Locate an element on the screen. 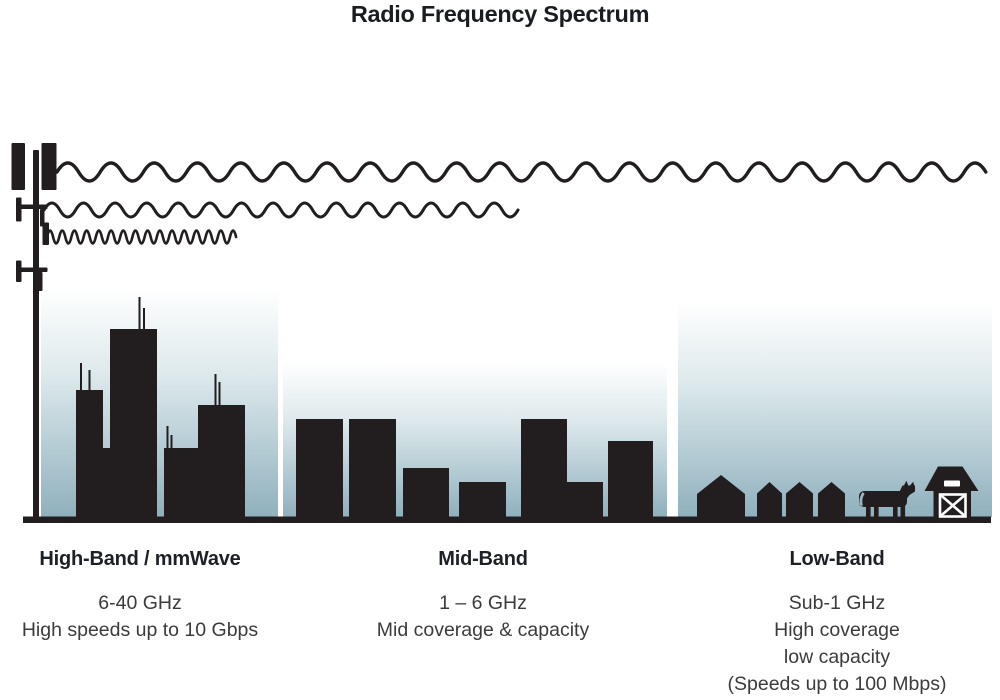 The width and height of the screenshot is (1000, 700). barn-icon is located at coordinates (951, 493).